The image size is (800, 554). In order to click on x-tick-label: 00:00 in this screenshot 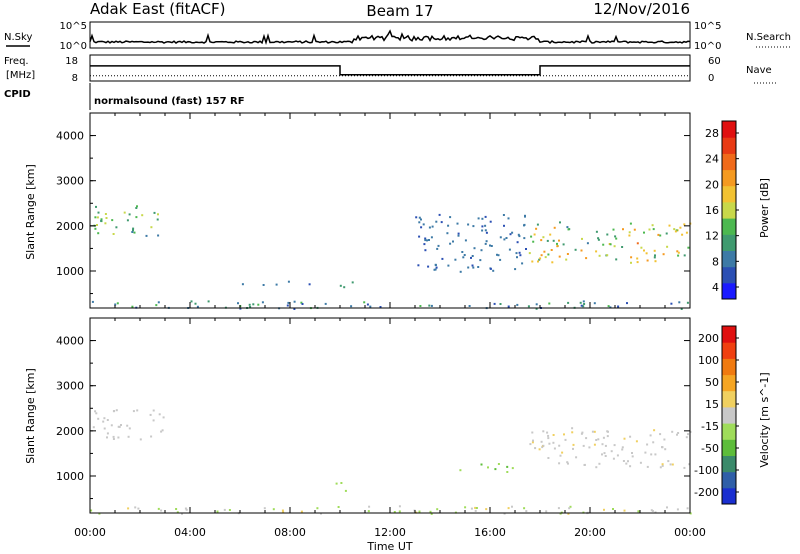, I will do `click(90, 532)`.